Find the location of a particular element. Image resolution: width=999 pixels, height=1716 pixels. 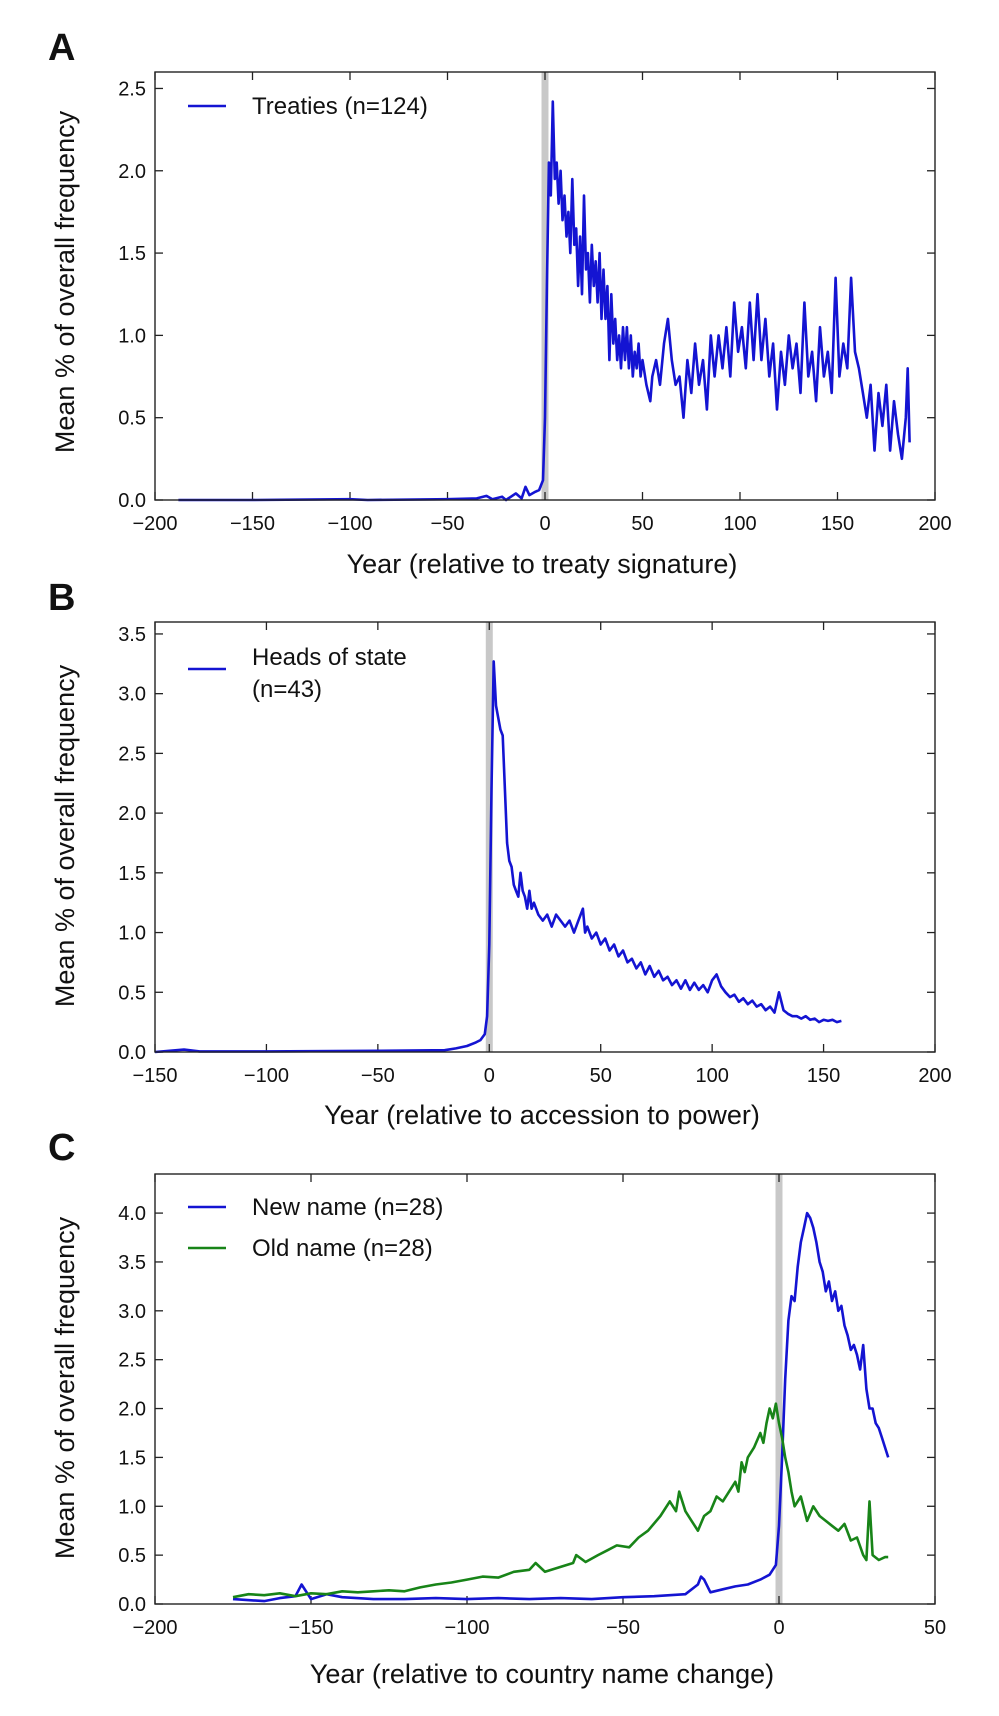

panel-a-letter: A is located at coordinates (61, 48).